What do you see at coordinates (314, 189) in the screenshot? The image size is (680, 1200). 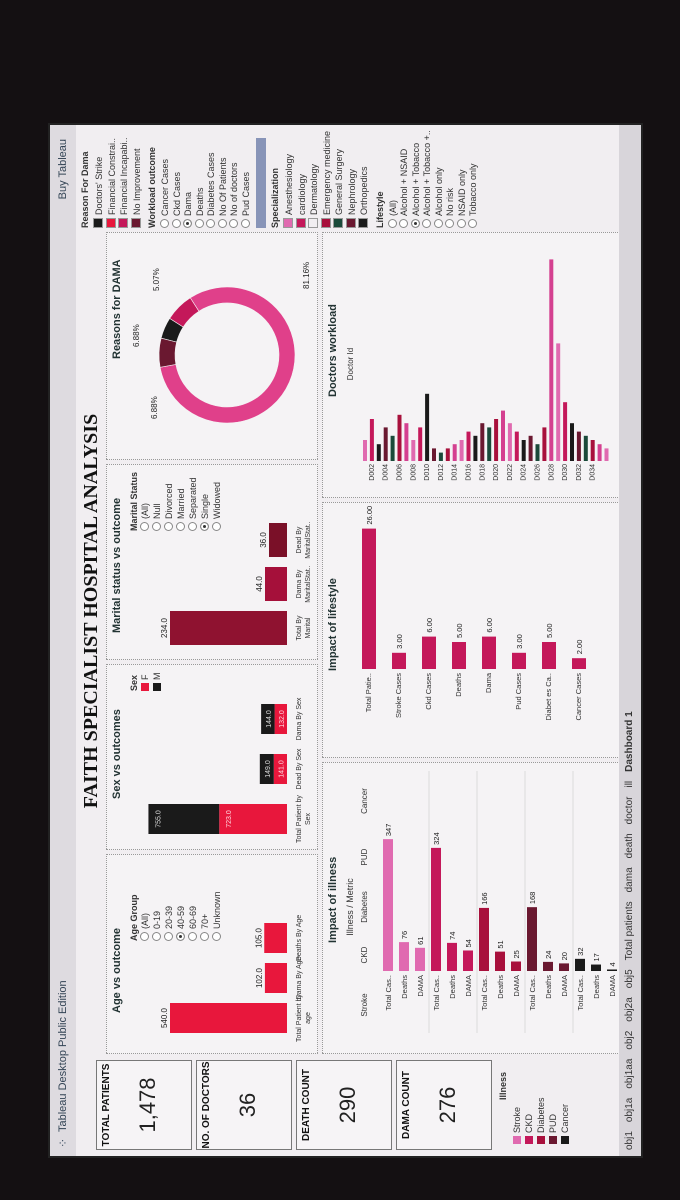 I see `specialization-label: Dermatology` at bounding box center [314, 189].